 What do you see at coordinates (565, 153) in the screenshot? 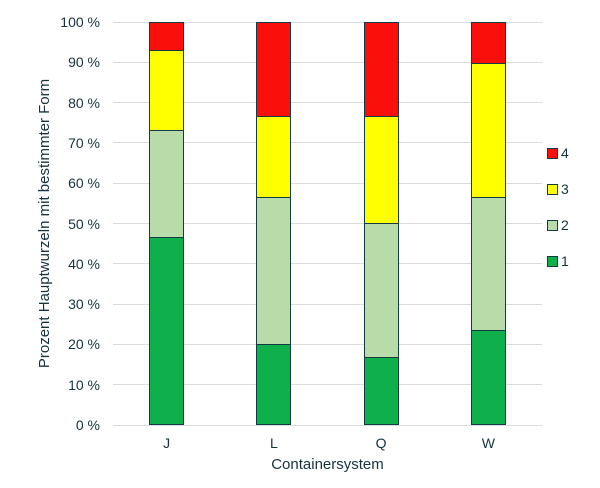
I see `legend-label-4: 4` at bounding box center [565, 153].